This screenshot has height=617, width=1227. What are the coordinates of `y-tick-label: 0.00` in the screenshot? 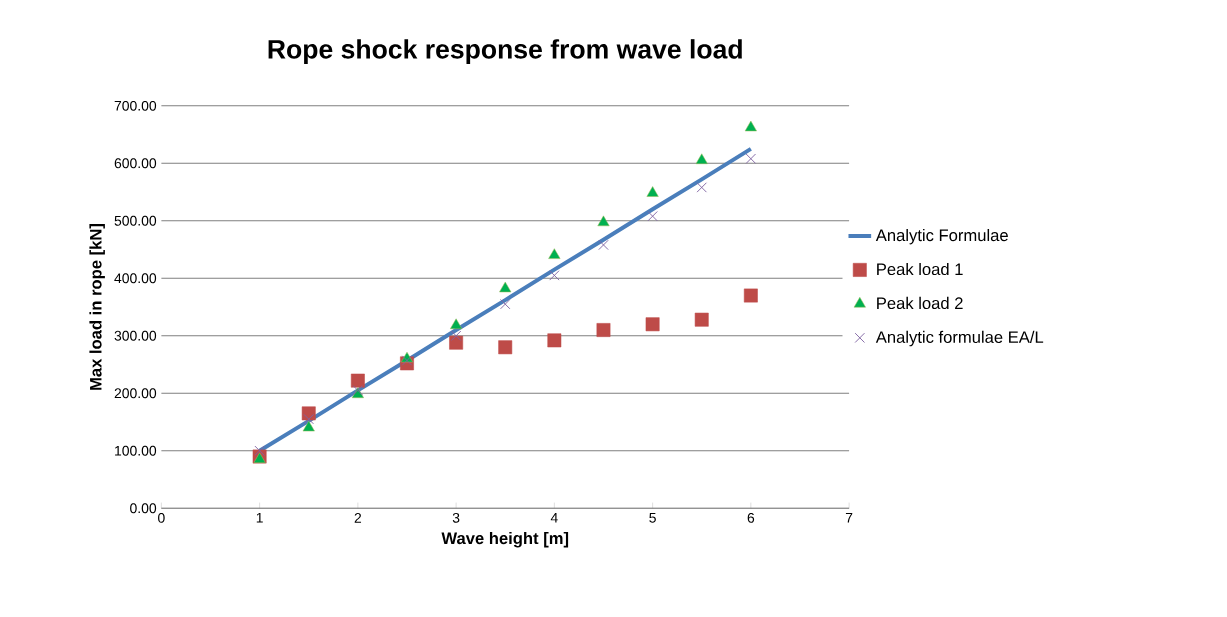 It's located at (143, 508).